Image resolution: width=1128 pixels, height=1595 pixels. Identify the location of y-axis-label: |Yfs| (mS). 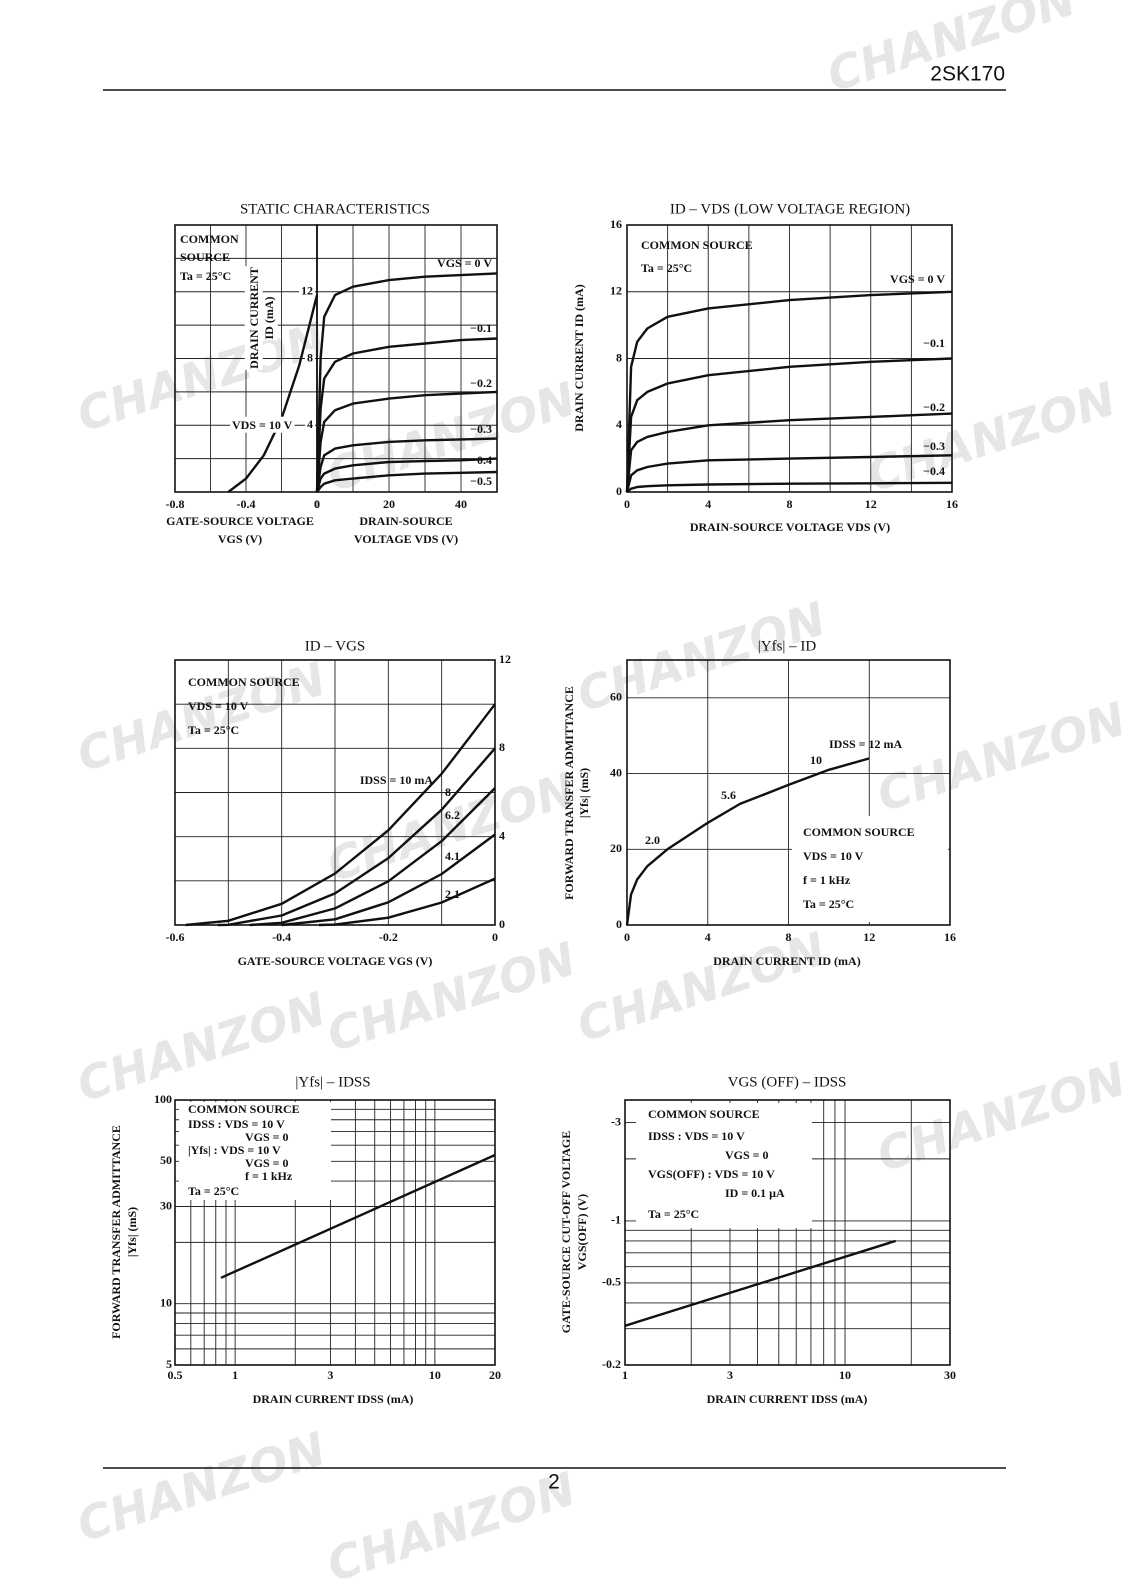
(584, 793).